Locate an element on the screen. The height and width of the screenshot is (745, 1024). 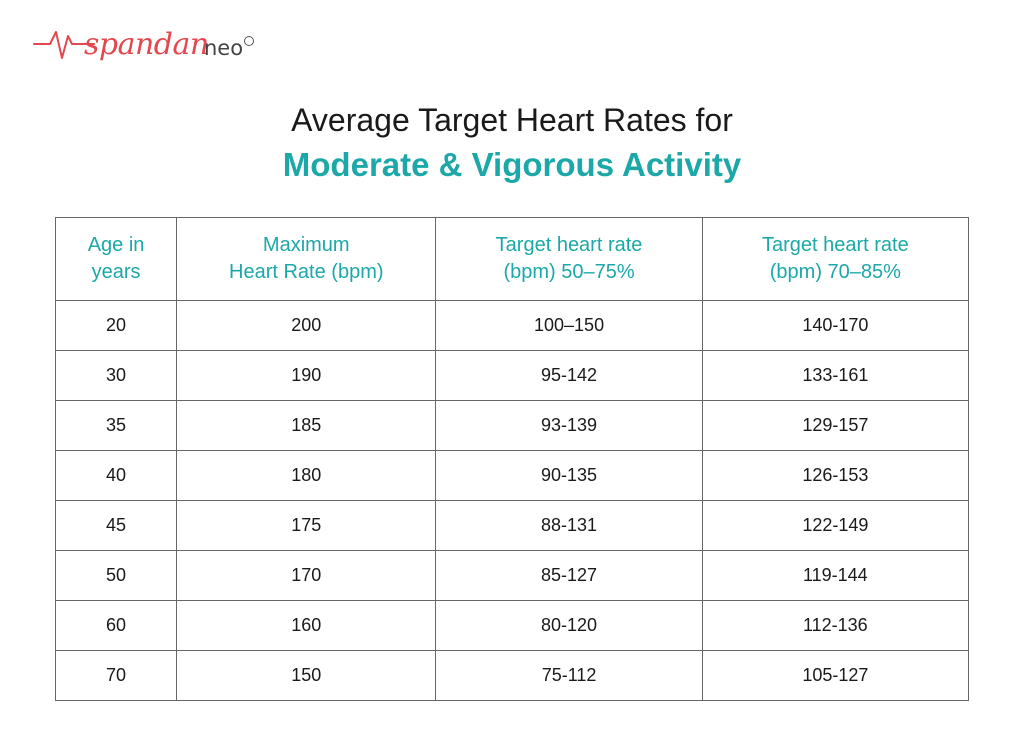
table-cell: 20 is located at coordinates (116, 325).